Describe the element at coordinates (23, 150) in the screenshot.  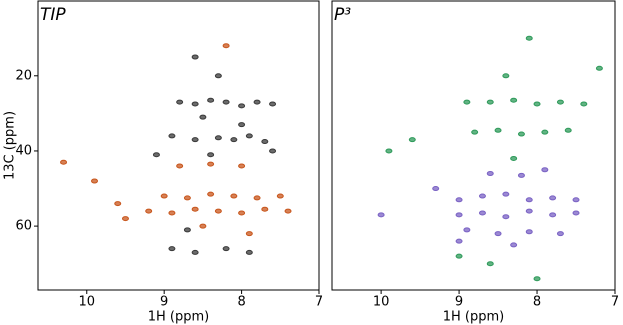
I see `y-tick-label: 40` at that location.